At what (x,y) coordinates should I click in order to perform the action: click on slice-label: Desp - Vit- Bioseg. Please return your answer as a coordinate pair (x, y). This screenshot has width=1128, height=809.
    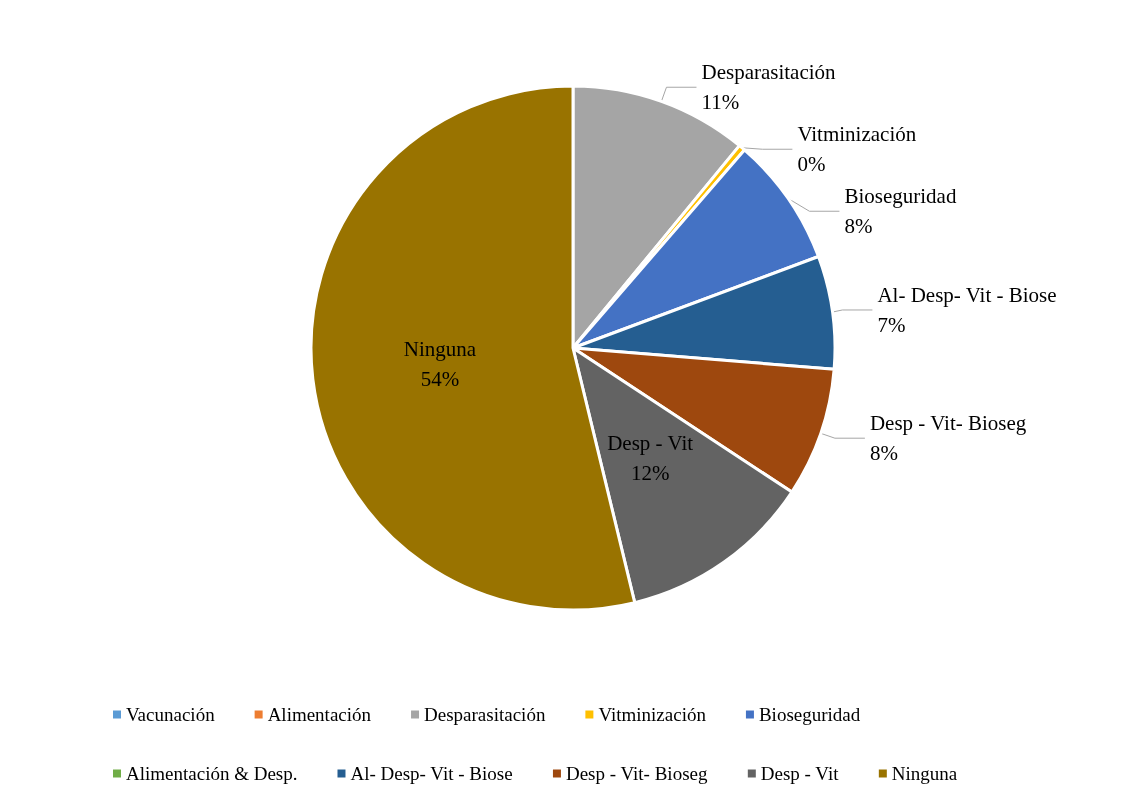
    Looking at the image, I should click on (948, 423).